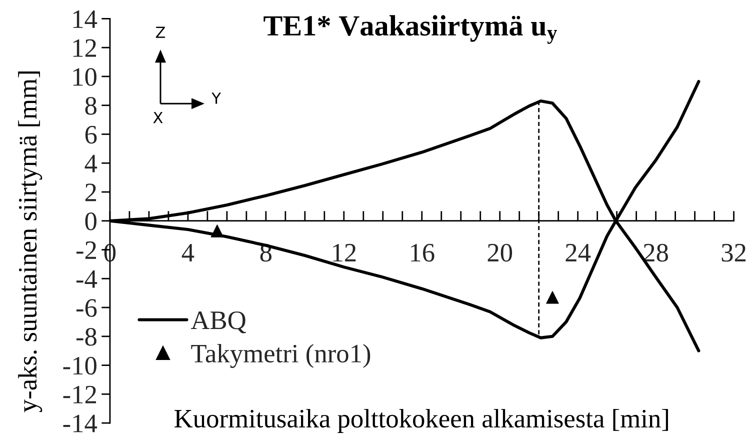 The width and height of the screenshot is (748, 440). Describe the element at coordinates (86, 337) in the screenshot. I see `y-tick-label: -8` at that location.